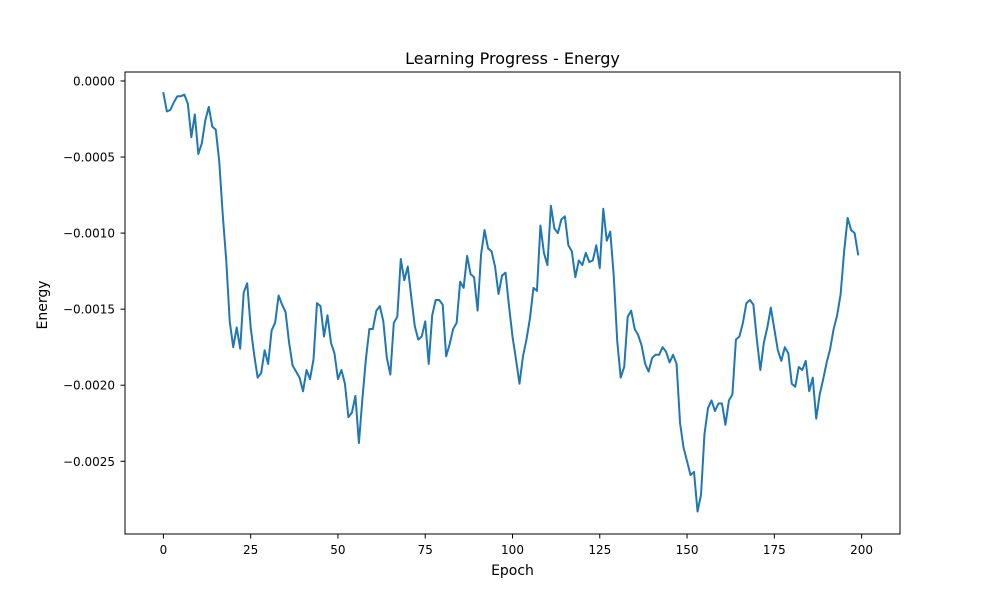  I want to click on x-axis-label: Epoch, so click(512, 571).